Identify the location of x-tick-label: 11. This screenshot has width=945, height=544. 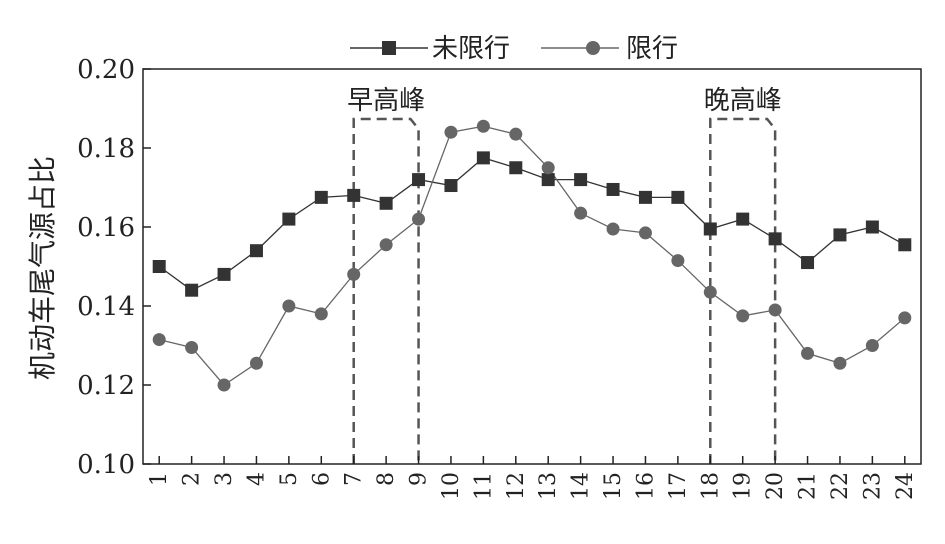
(483, 486).